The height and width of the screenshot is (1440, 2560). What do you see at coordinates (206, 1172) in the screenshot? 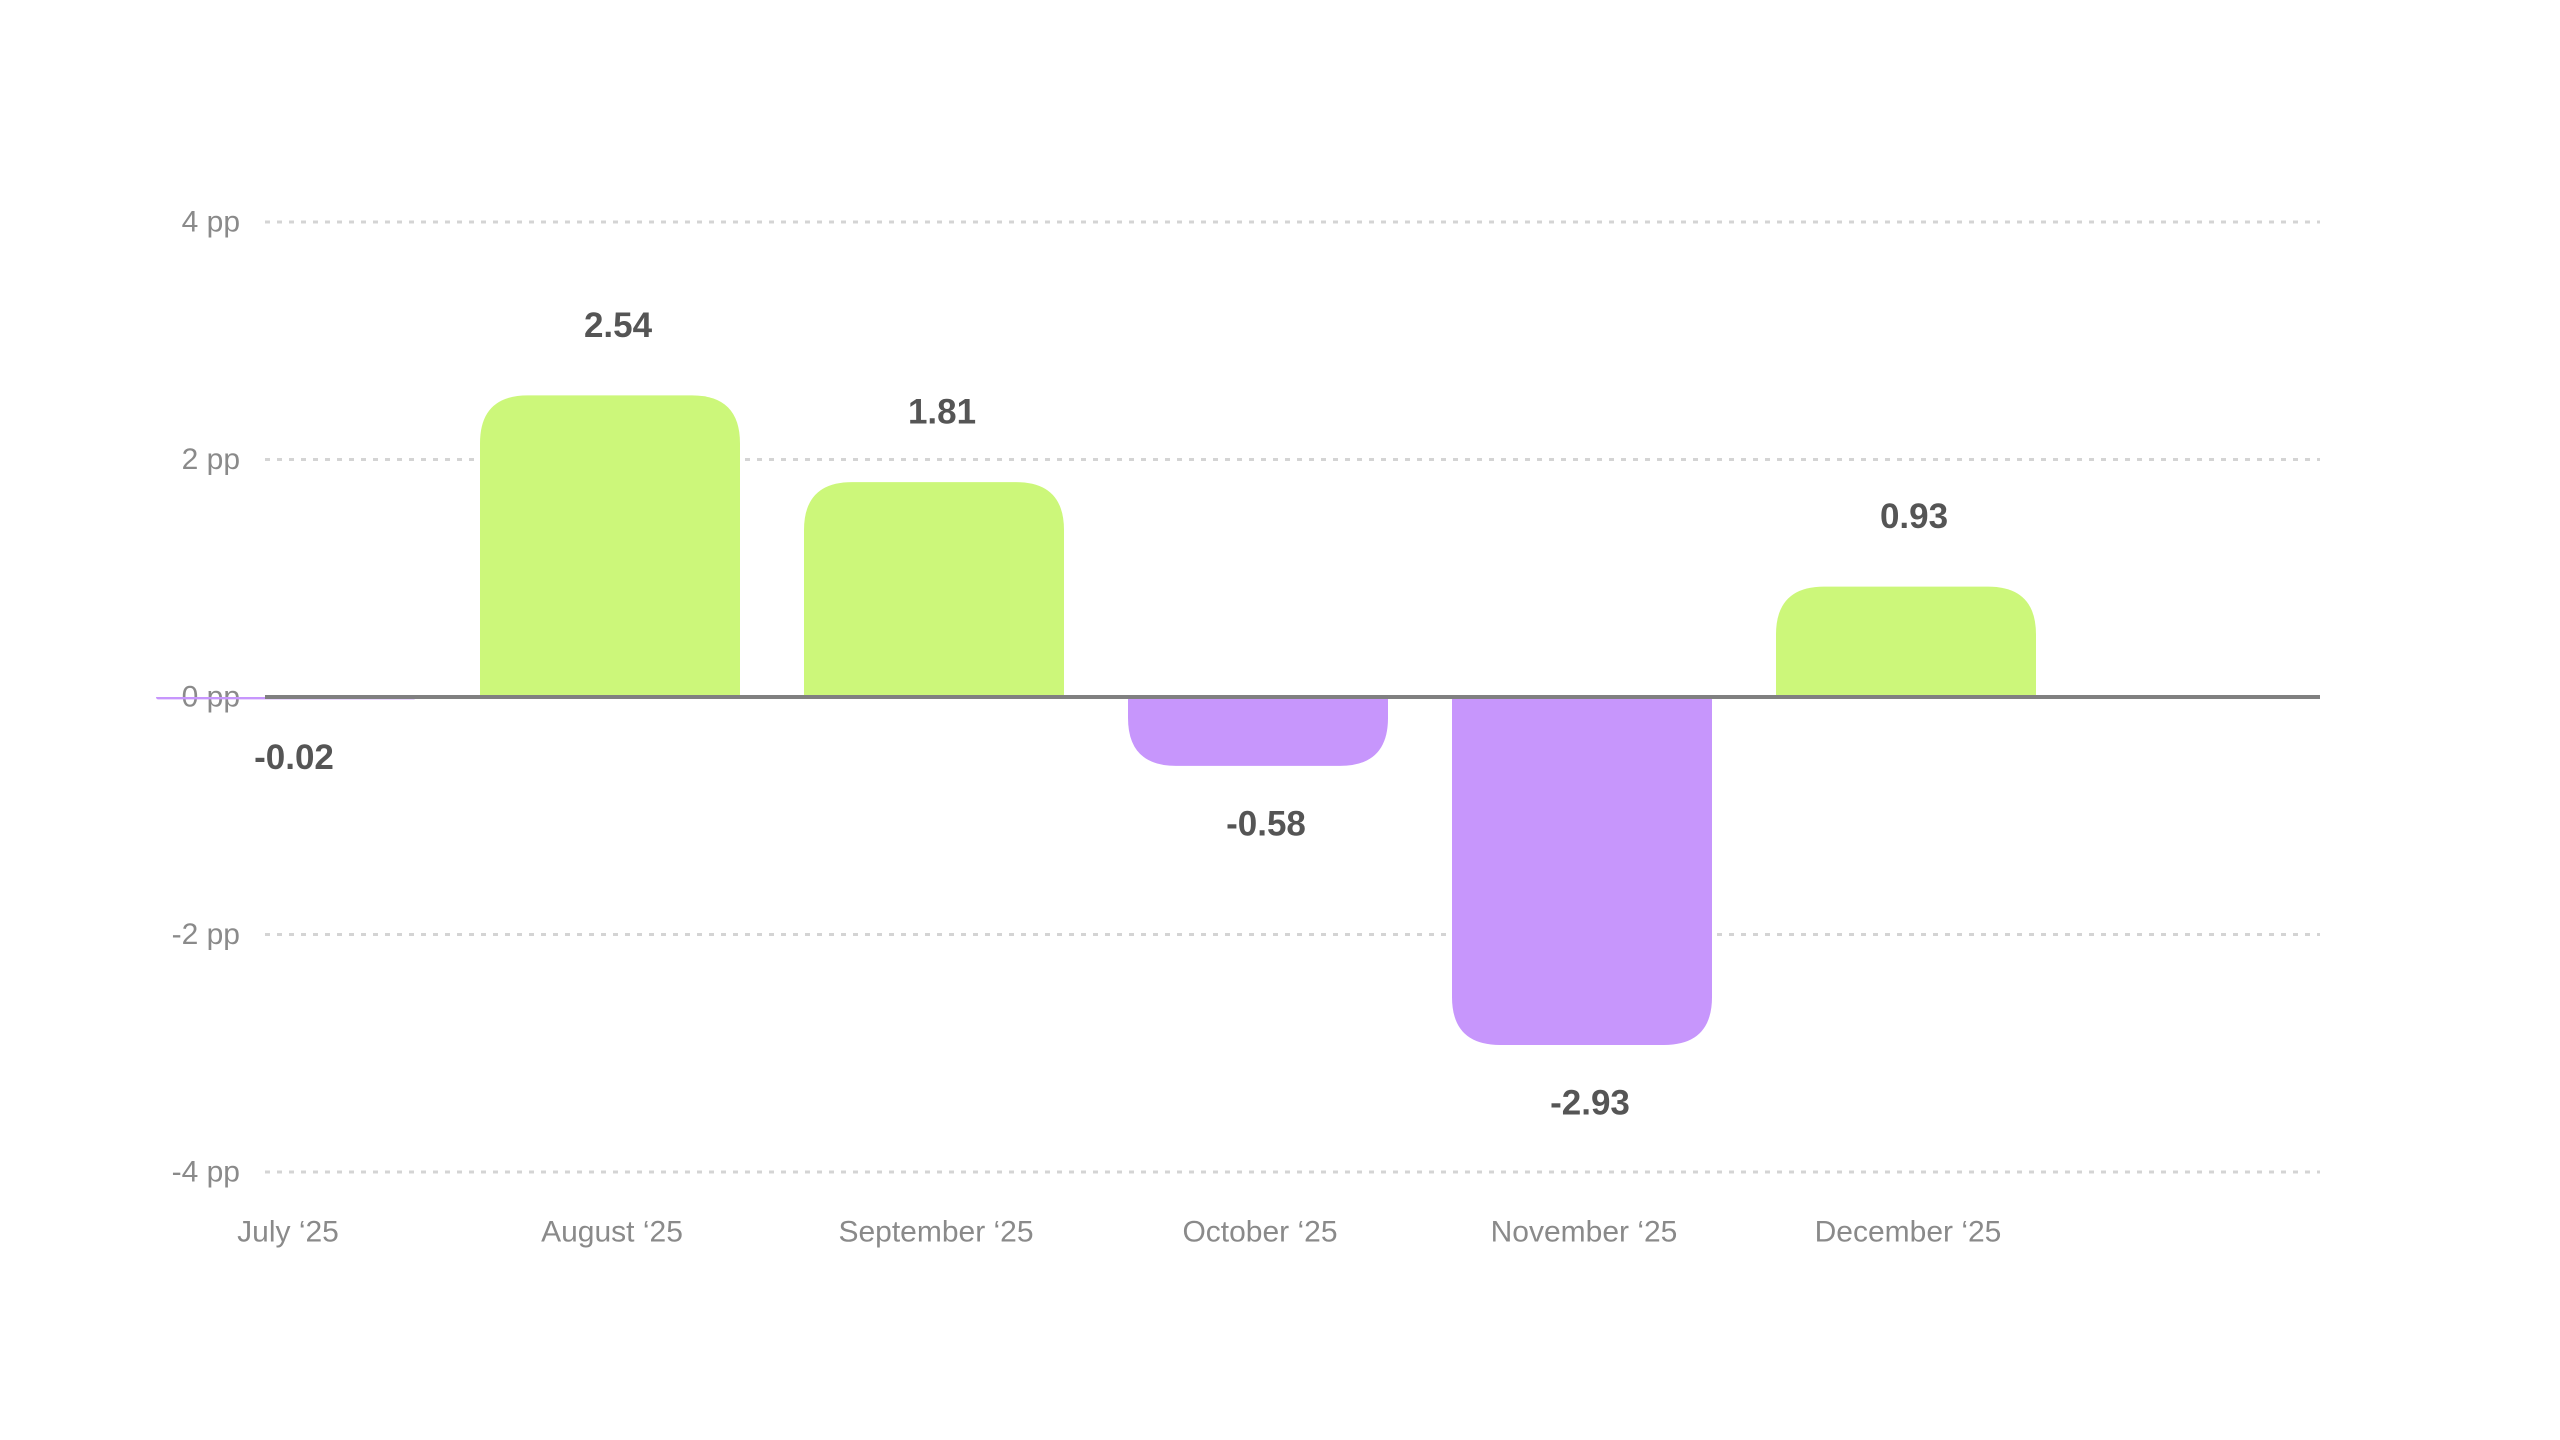
I see `y-tick-label: -4 pp` at bounding box center [206, 1172].